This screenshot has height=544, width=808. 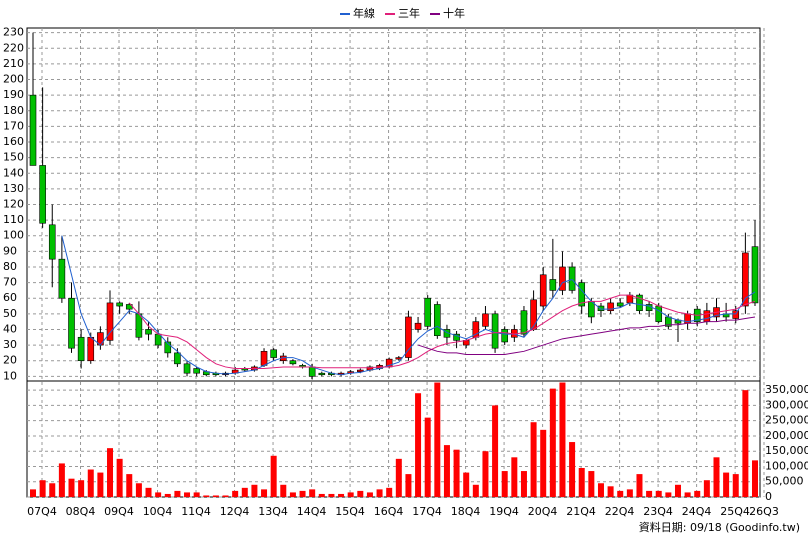 What do you see at coordinates (13, 94) in the screenshot?
I see `y-tick-label: 190` at bounding box center [13, 94].